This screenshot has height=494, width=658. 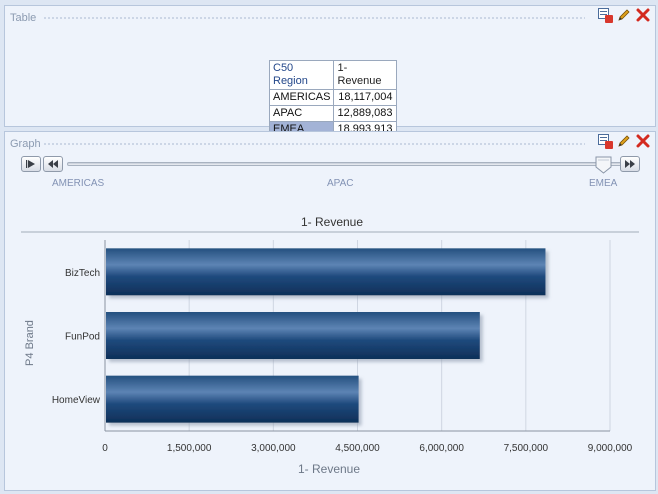 I want to click on region-cell: AMERICAS, so click(x=301, y=97).